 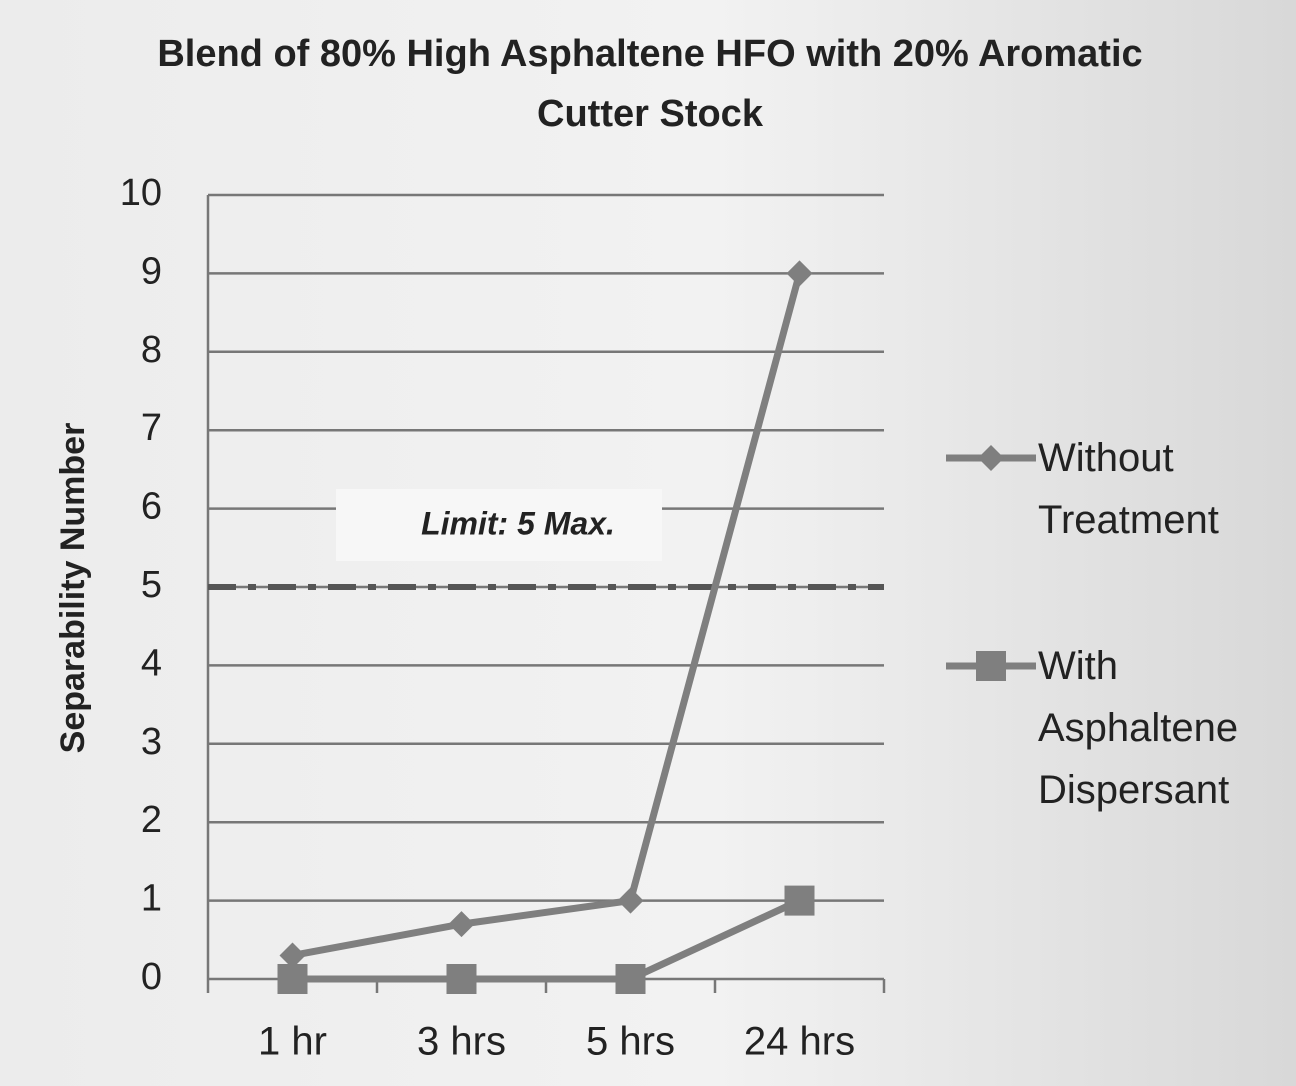 I want to click on x-tick-label: 24 hrs, so click(x=799, y=1042).